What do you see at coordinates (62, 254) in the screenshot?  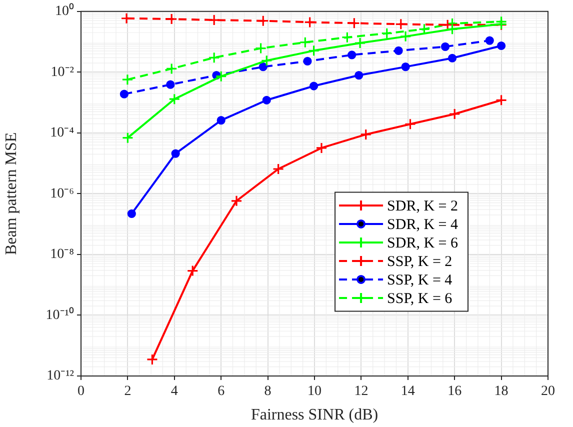 I see `y-tick-label: 10⁻⁸` at bounding box center [62, 254].